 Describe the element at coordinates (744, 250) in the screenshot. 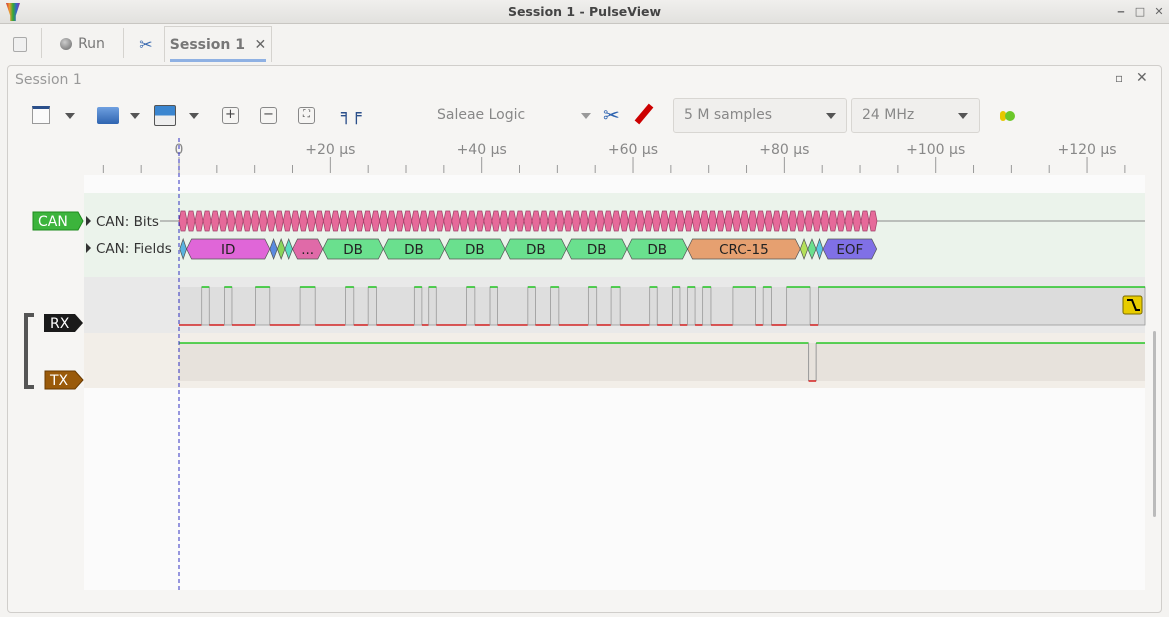

I see `field-label: CRC-15` at that location.